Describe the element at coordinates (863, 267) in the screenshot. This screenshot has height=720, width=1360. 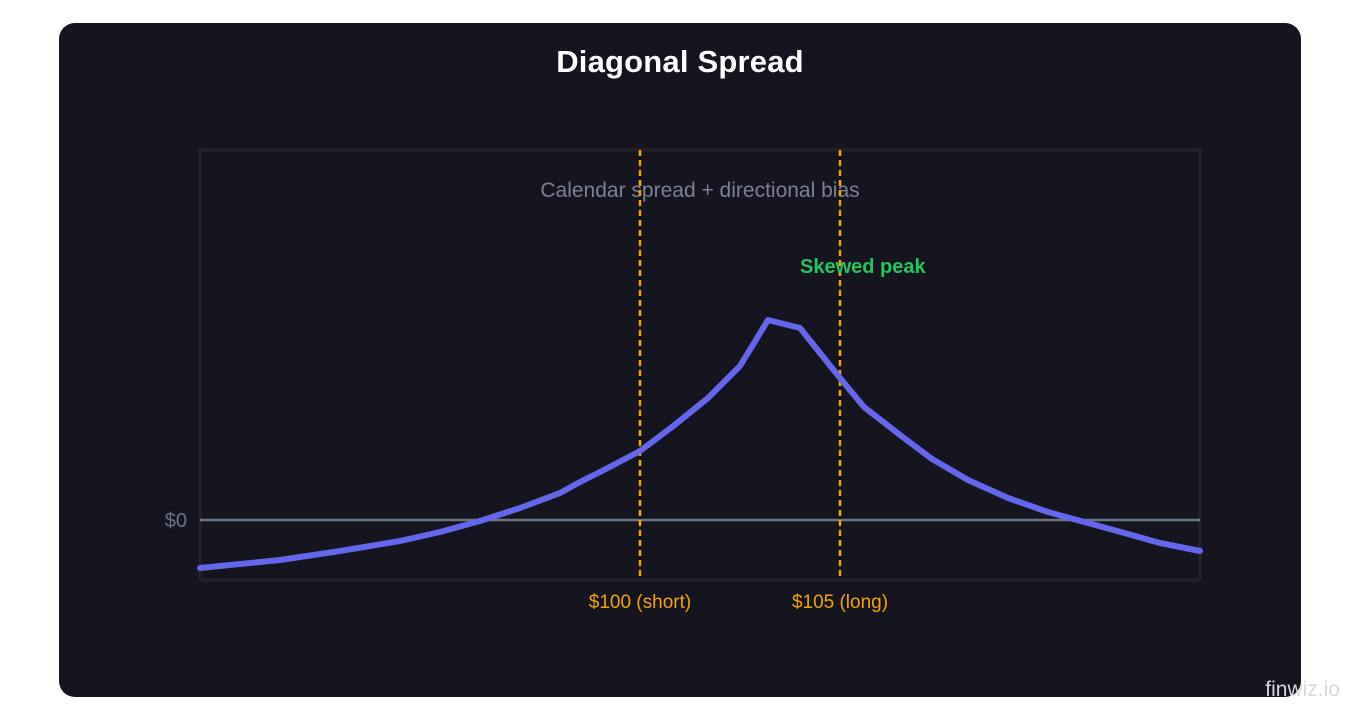
I see `annotation-skewed-peak: Skewed peak` at that location.